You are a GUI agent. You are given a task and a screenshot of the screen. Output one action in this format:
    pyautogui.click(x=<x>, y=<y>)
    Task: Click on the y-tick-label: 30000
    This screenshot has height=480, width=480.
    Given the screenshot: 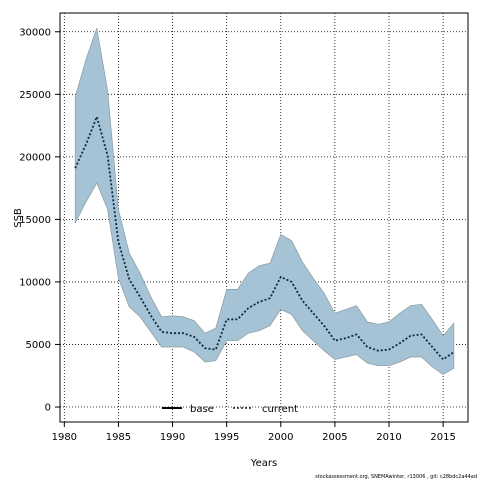 What is the action you would take?
    pyautogui.click(x=35, y=32)
    